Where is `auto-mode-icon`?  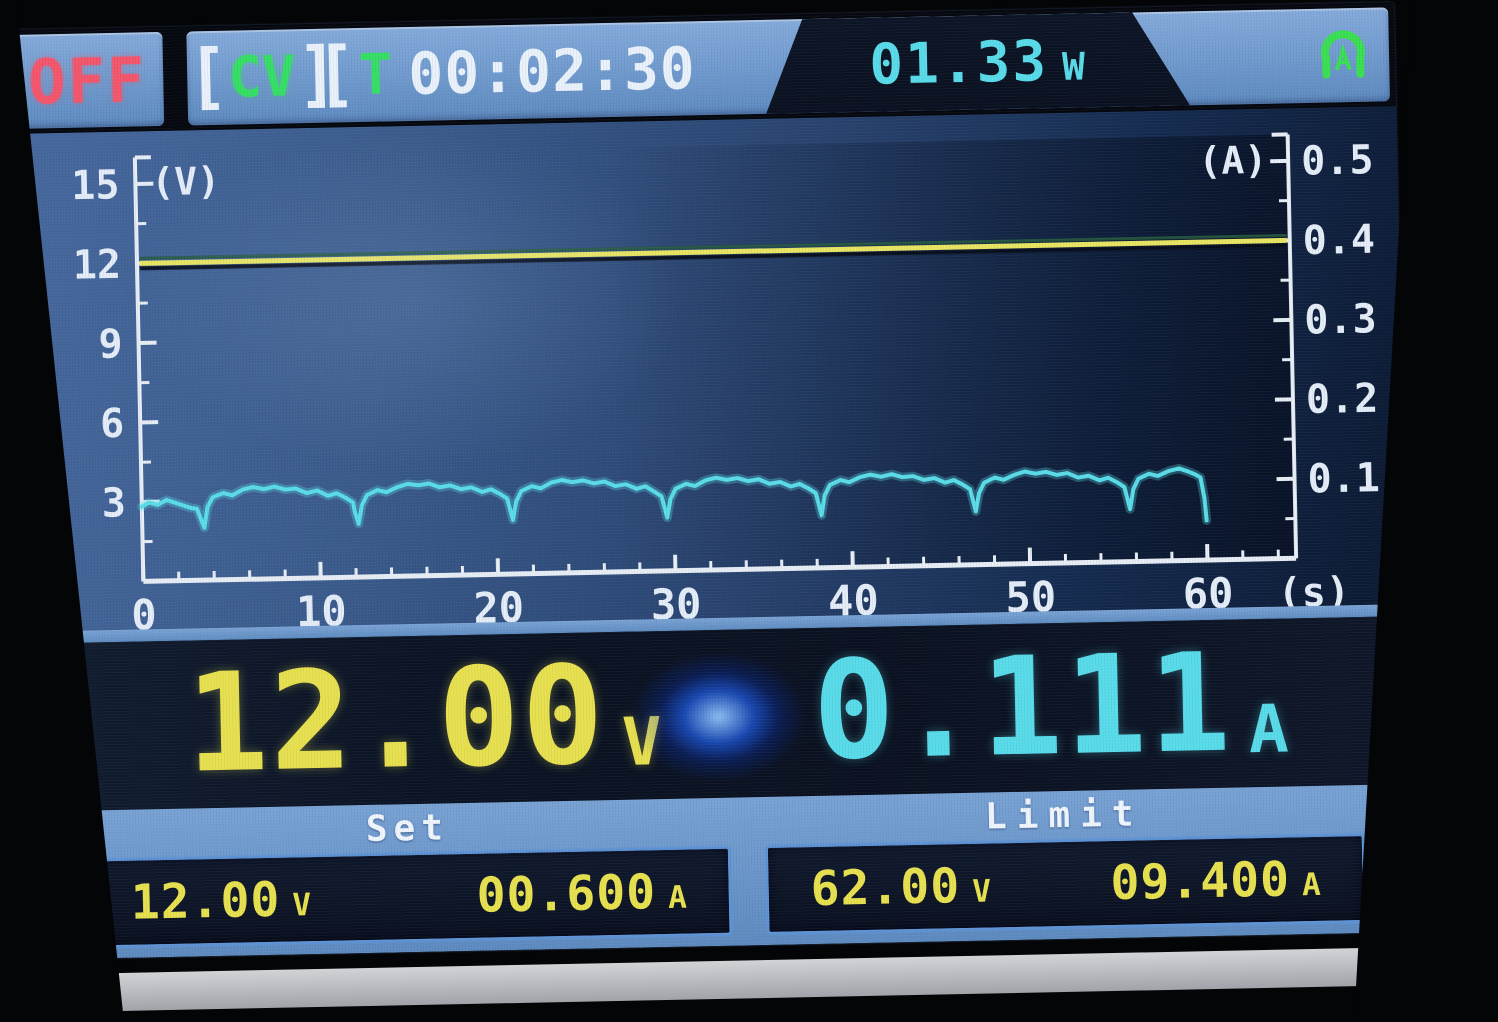
auto-mode-icon is located at coordinates (1342, 54).